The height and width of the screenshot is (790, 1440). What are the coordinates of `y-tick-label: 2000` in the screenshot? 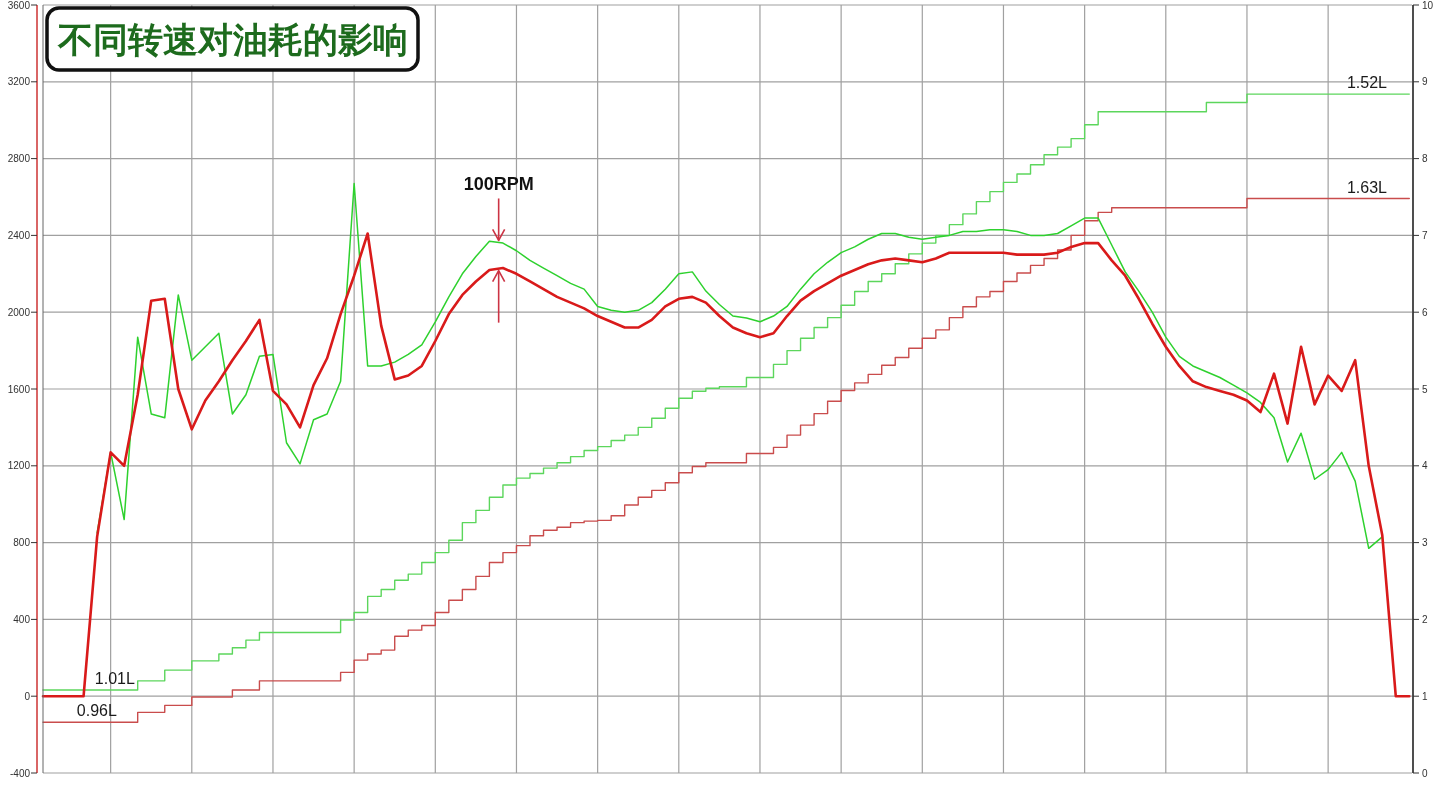 It's located at (19, 312).